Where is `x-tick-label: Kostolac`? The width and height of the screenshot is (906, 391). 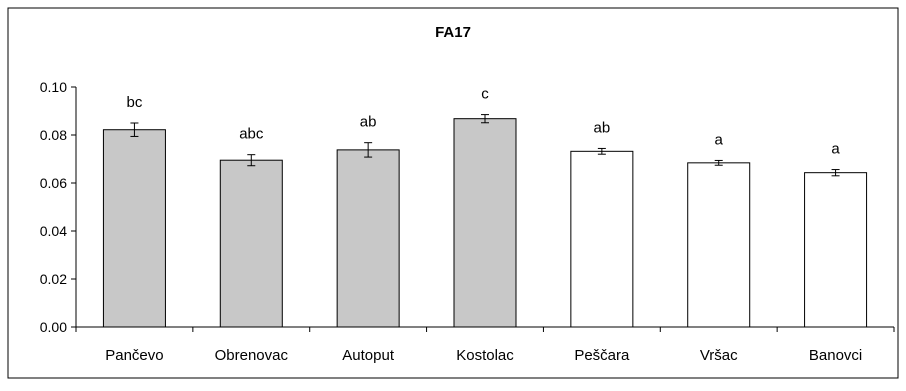
x-tick-label: Kostolac is located at coordinates (485, 355).